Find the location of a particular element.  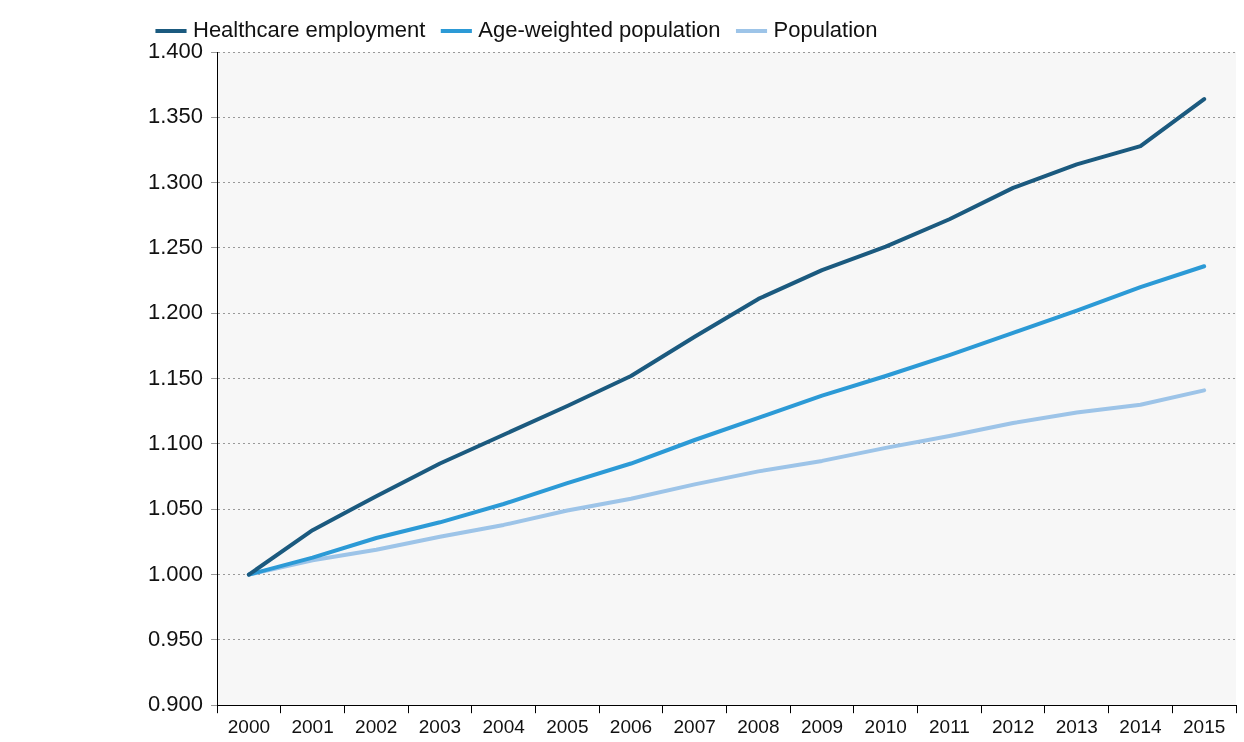

x-tick-label: 2005 is located at coordinates (567, 726).